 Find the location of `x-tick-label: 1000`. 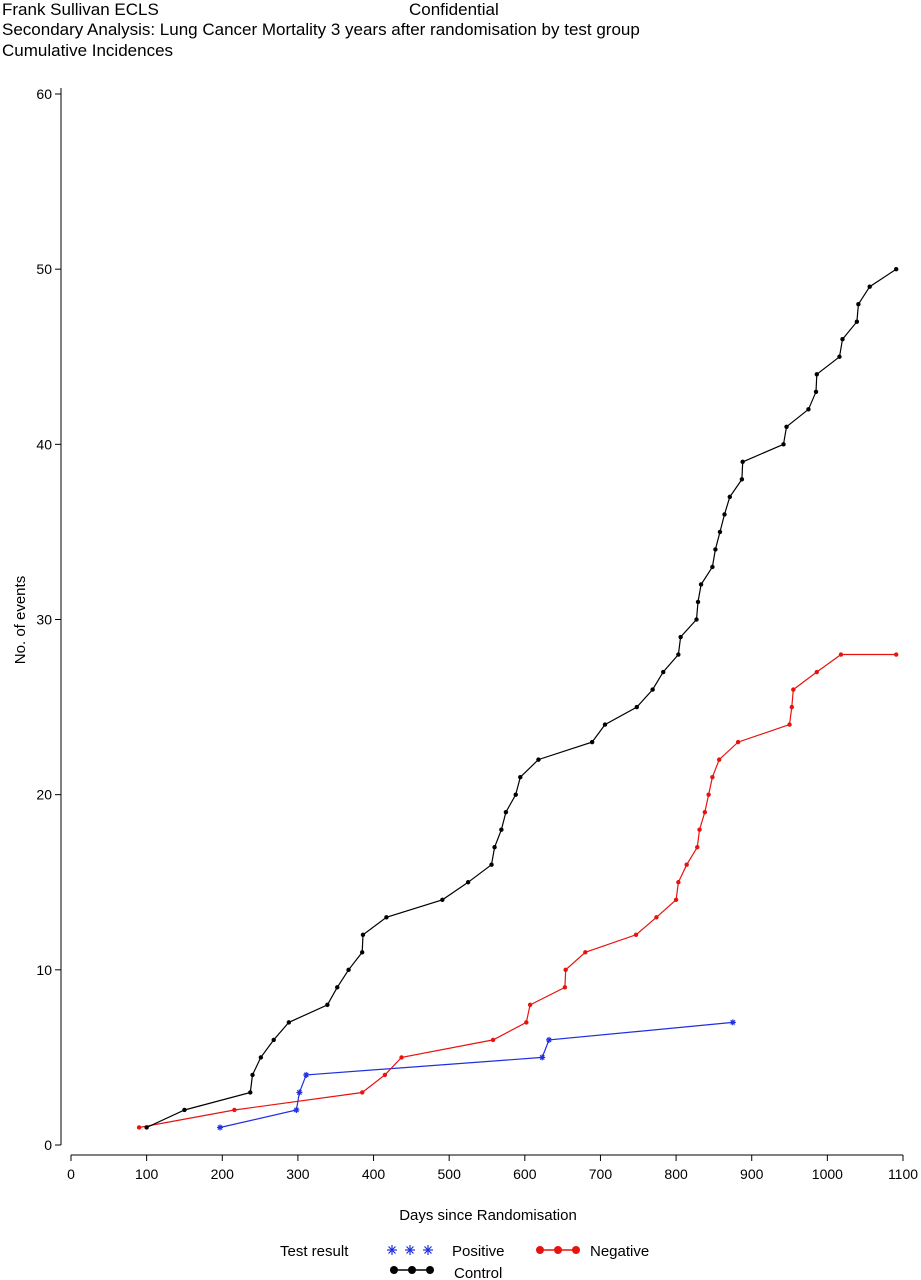

x-tick-label: 1000 is located at coordinates (827, 1174).